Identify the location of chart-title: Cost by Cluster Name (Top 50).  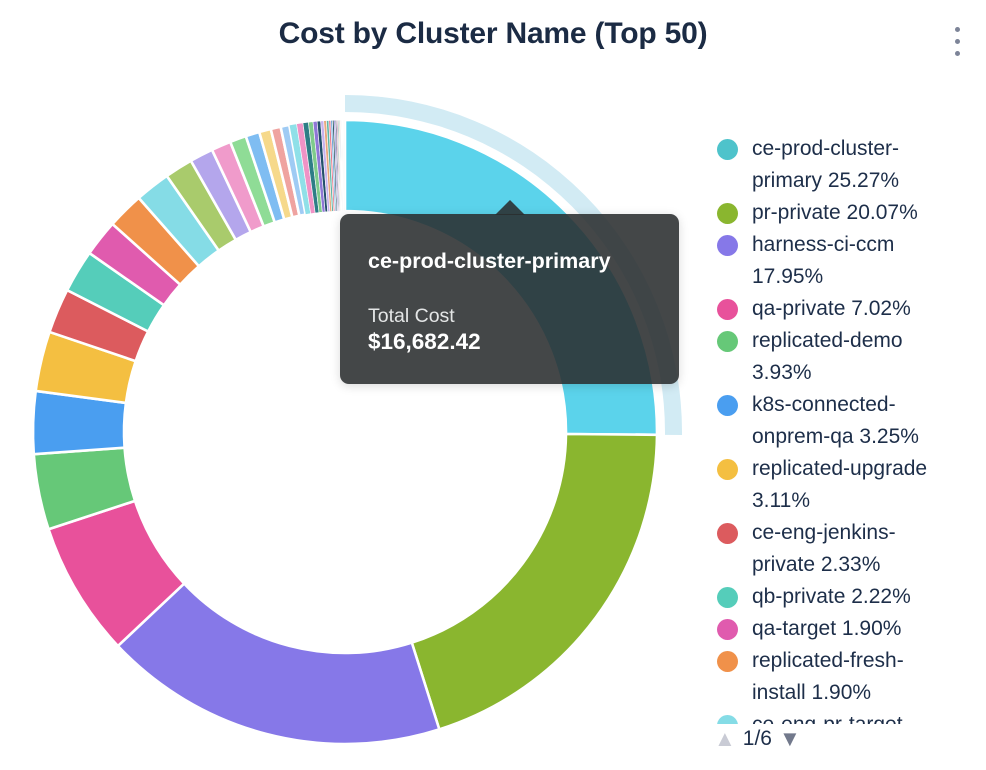
(493, 33).